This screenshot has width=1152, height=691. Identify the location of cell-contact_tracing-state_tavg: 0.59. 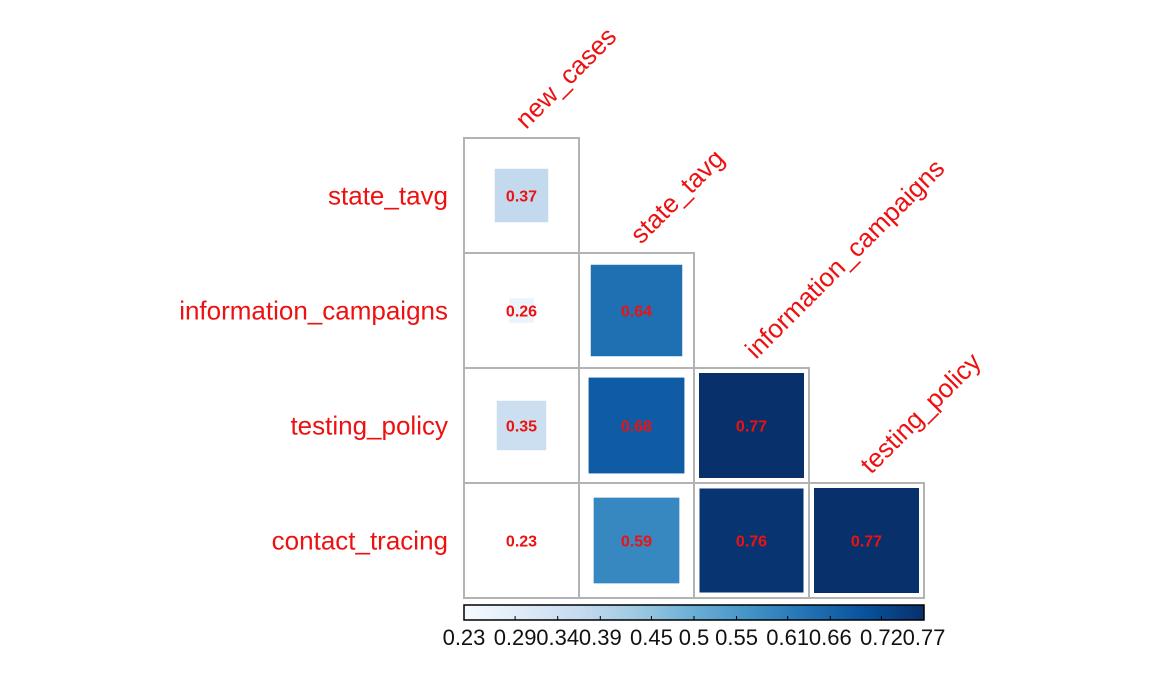
(636, 540).